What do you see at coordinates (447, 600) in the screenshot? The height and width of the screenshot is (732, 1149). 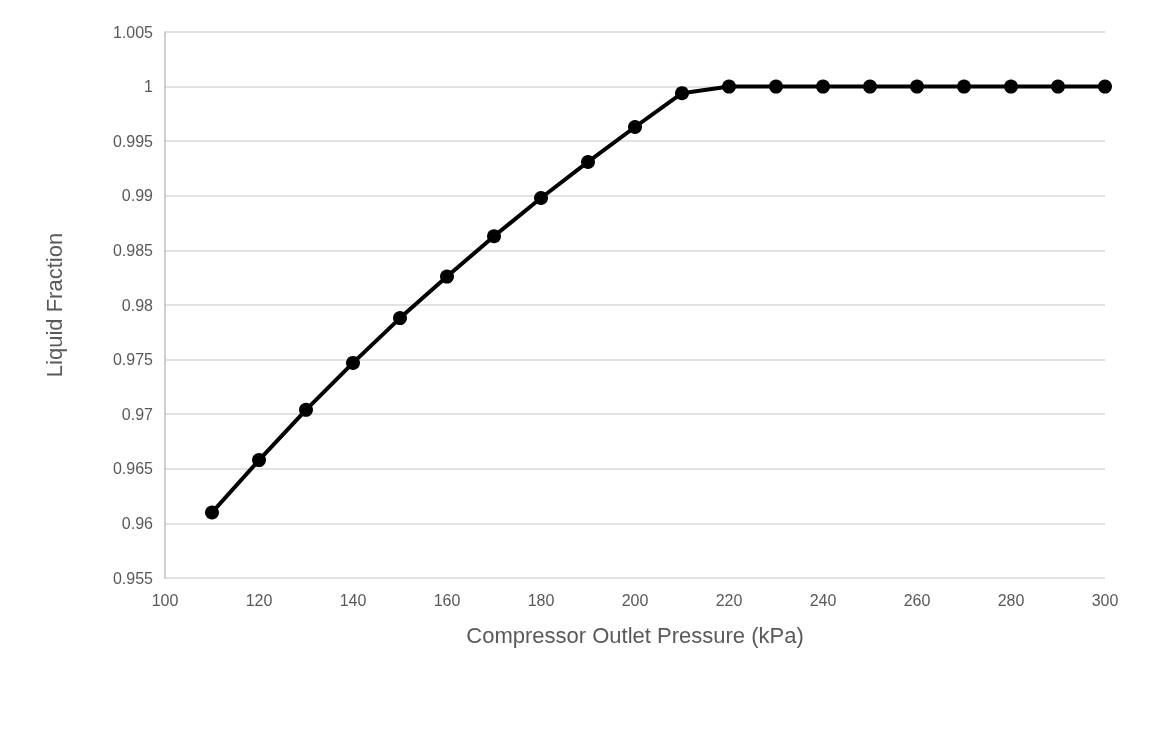 I see `x-tick-label: 160` at bounding box center [447, 600].